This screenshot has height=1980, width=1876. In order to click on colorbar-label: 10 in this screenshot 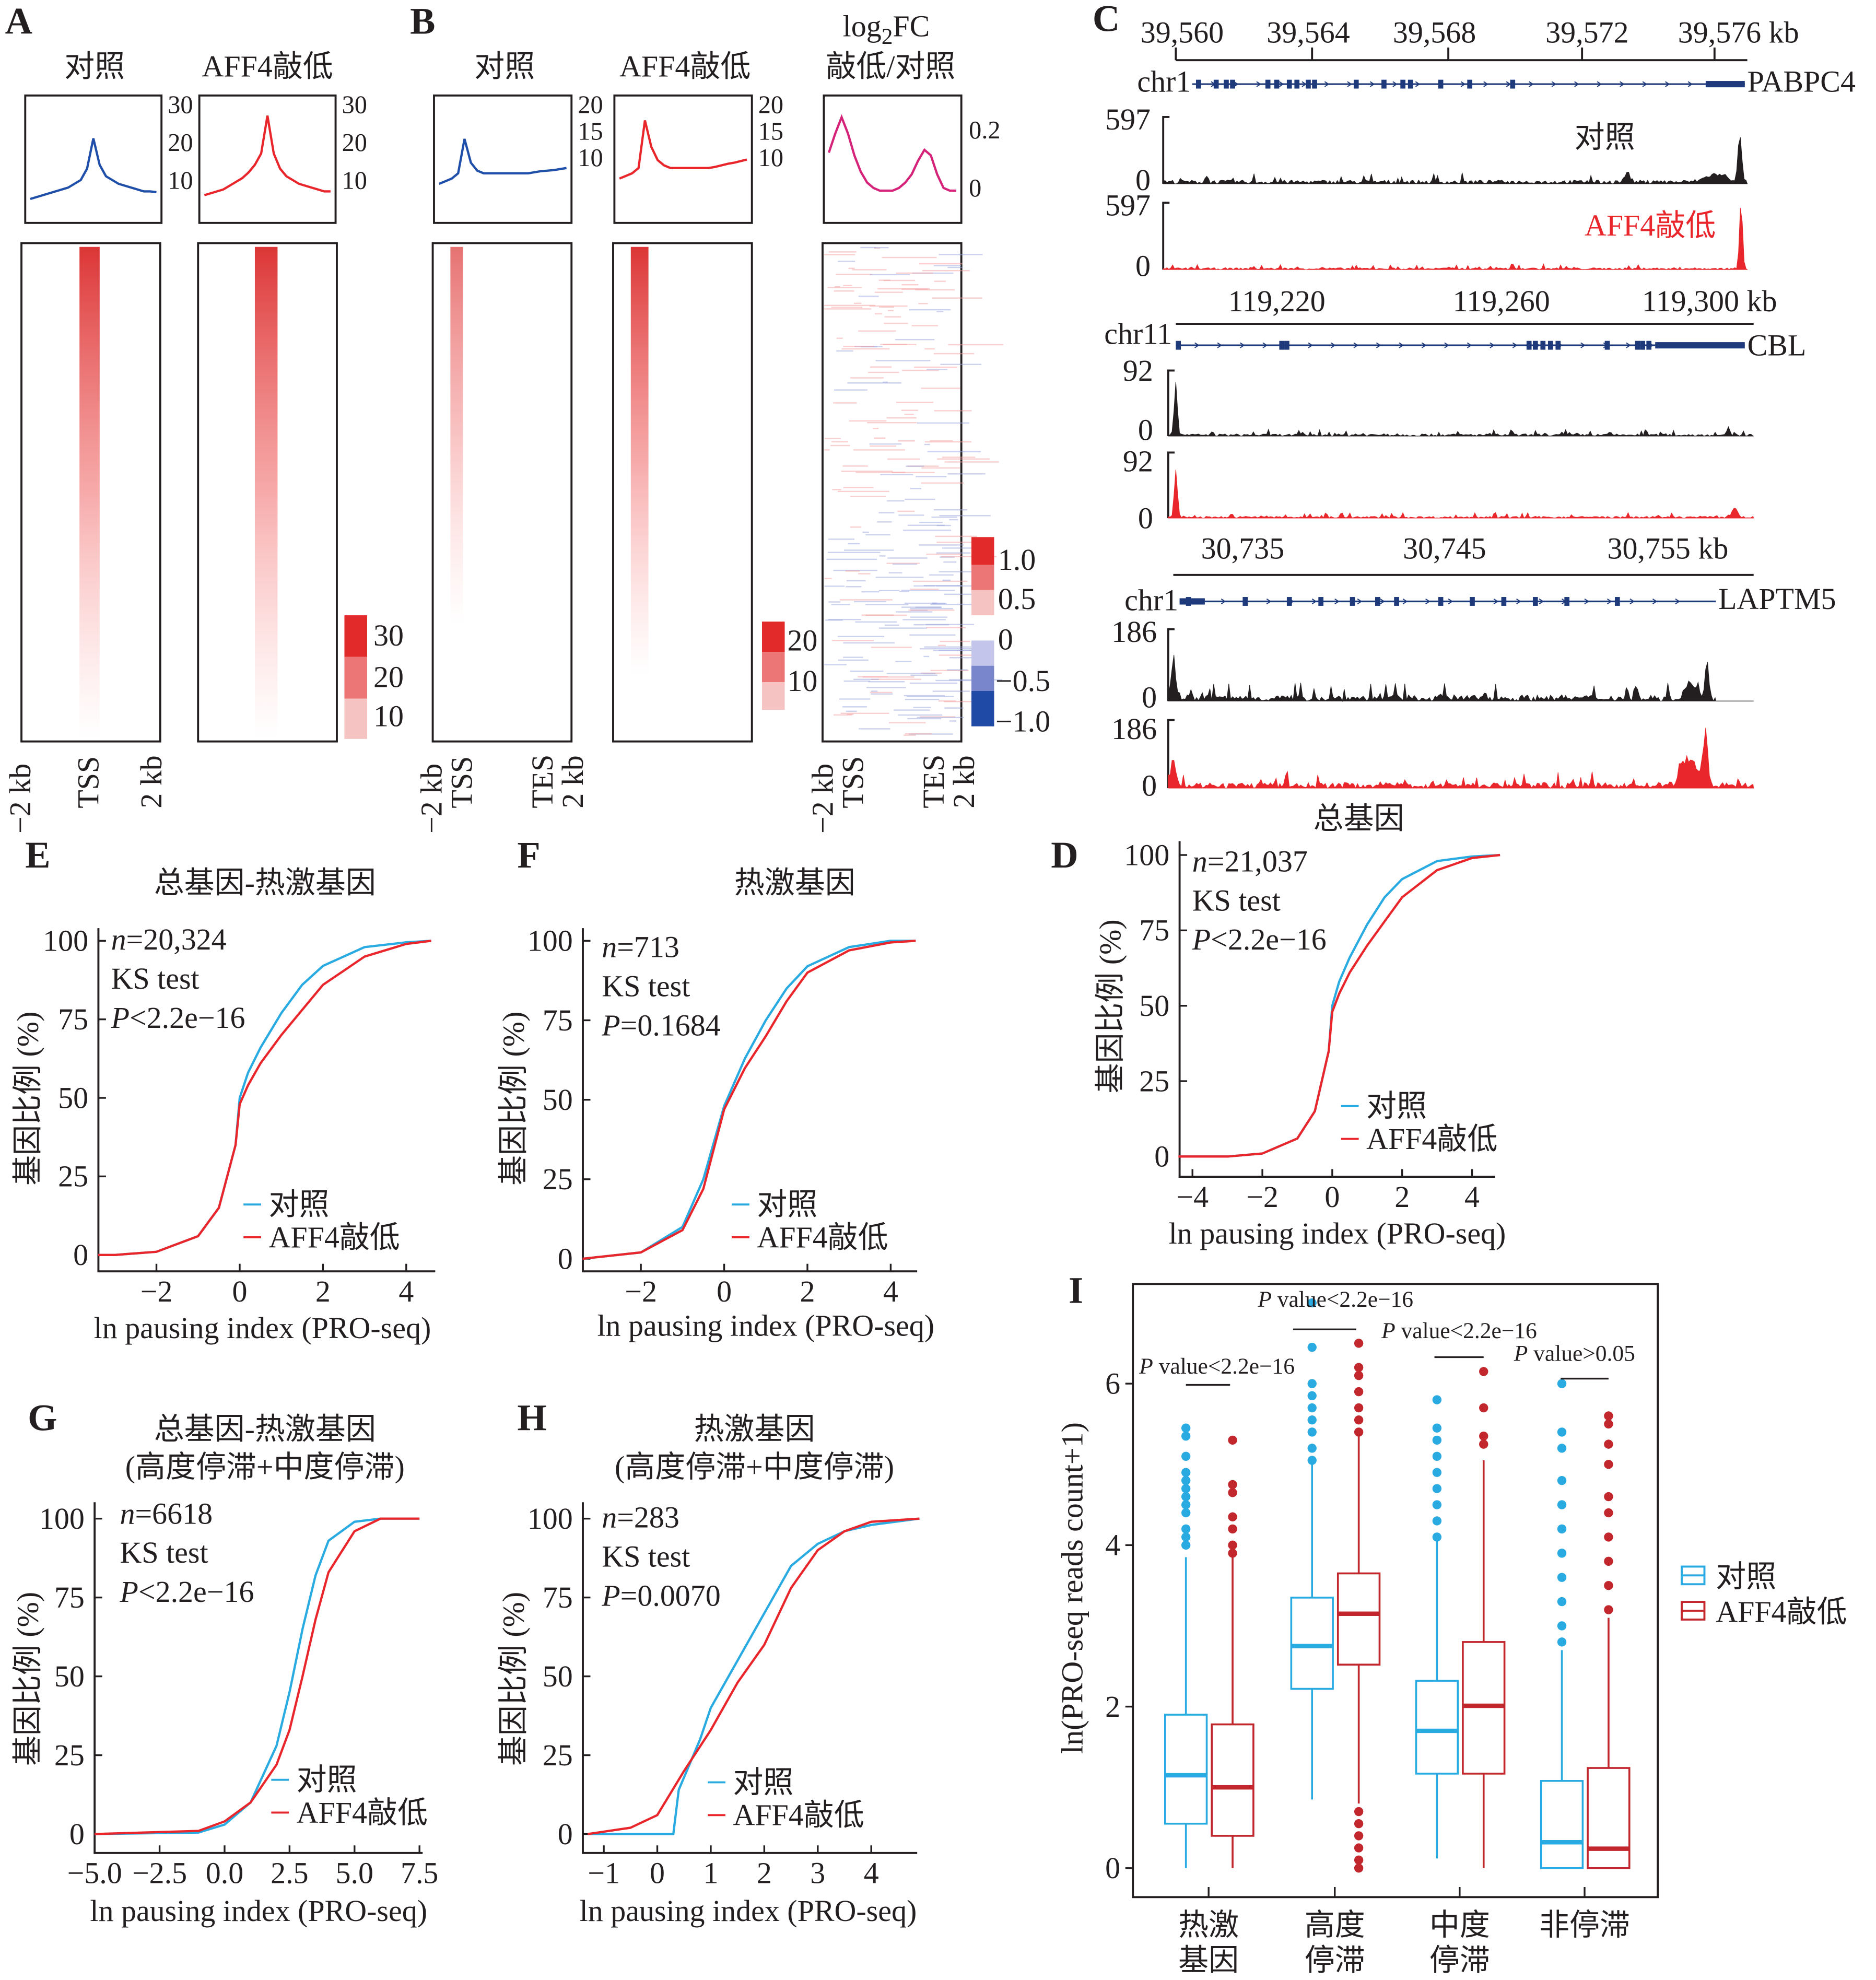, I will do `click(802, 681)`.